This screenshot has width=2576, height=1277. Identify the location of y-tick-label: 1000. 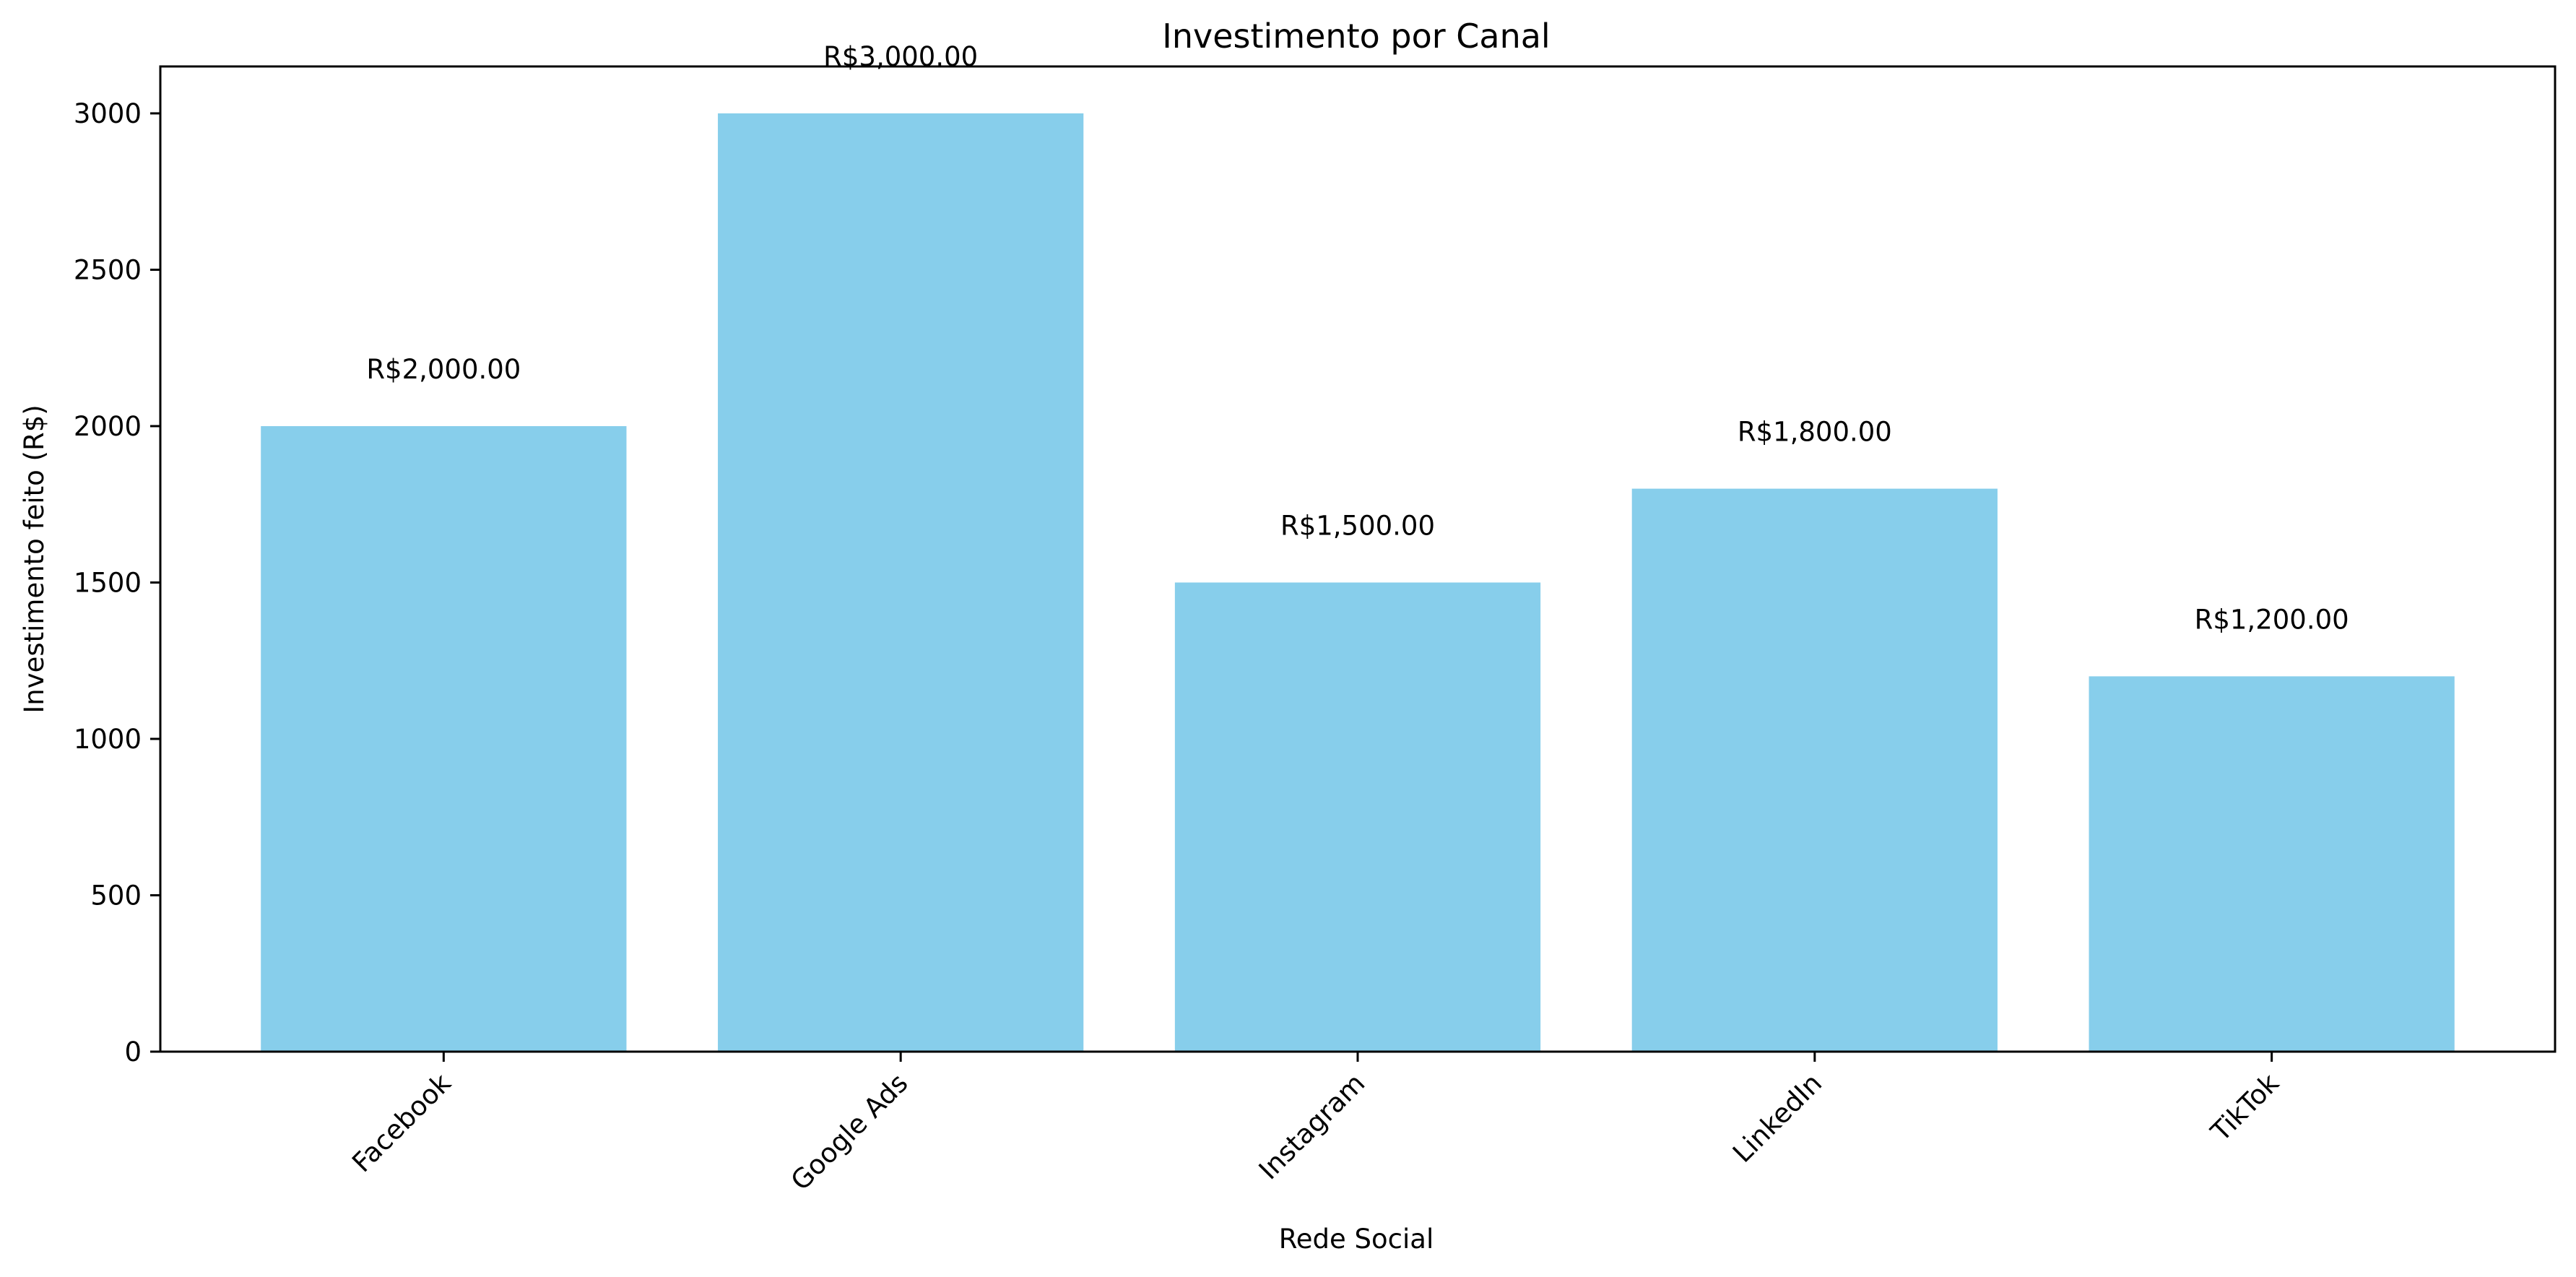
(108, 739).